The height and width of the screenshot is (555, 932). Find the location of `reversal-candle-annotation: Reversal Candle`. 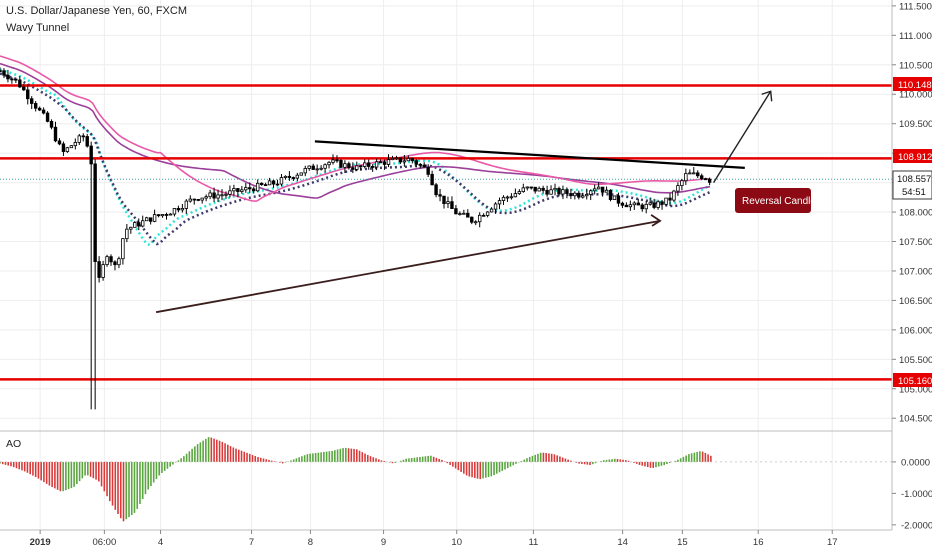

reversal-candle-annotation: Reversal Candle is located at coordinates (775, 200).